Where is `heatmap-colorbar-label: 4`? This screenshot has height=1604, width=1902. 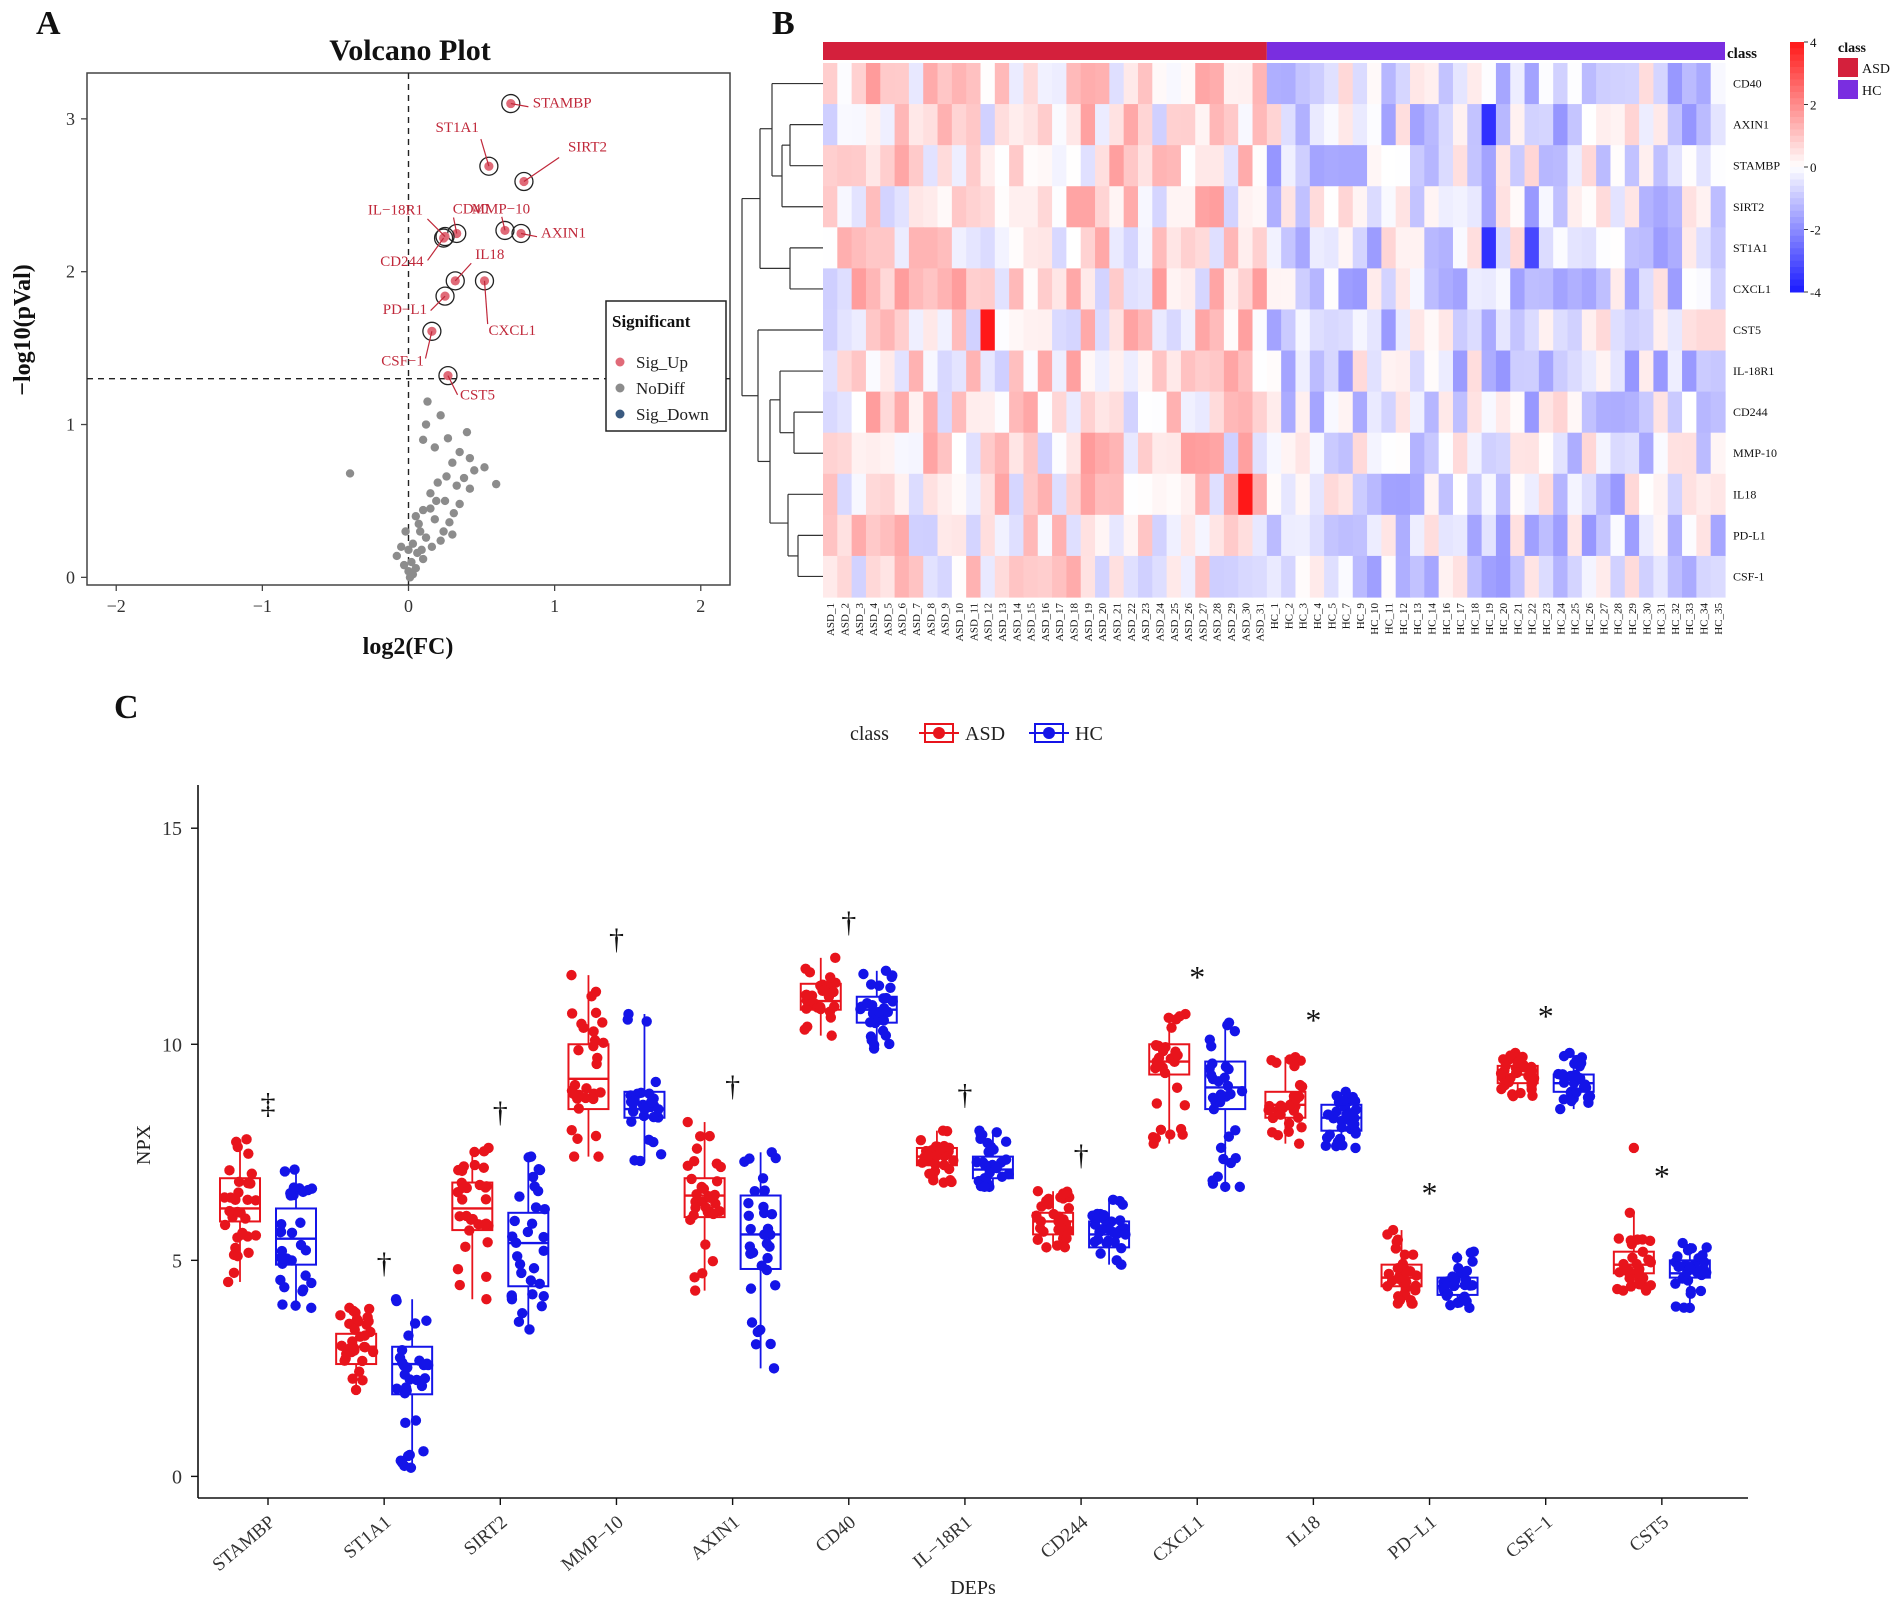
heatmap-colorbar-label: 4 is located at coordinates (1813, 42).